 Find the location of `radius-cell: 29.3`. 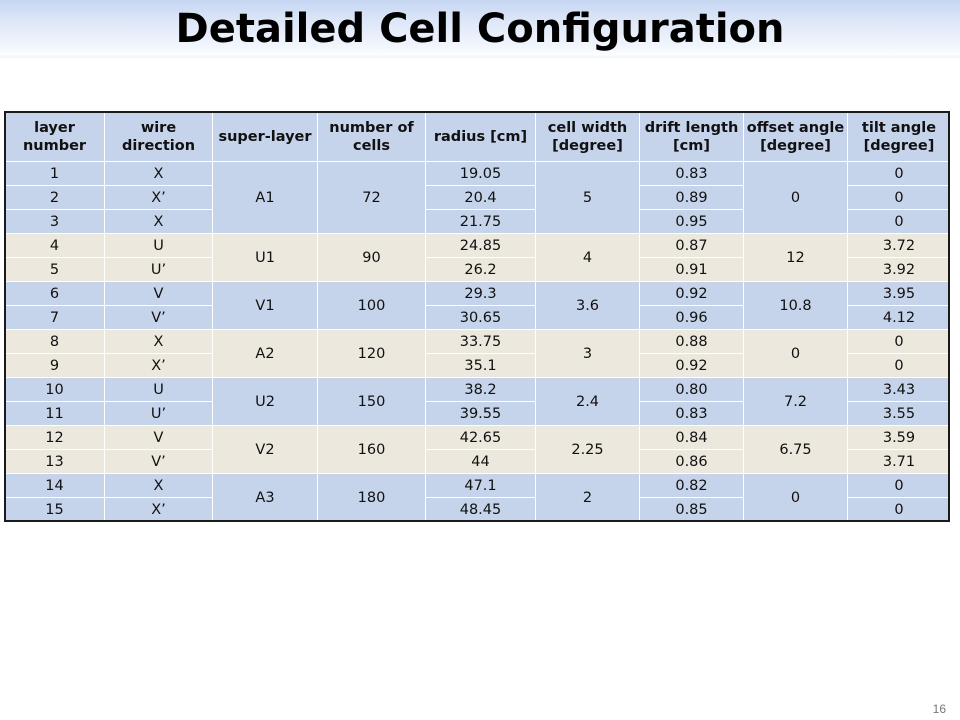

radius-cell: 29.3 is located at coordinates (480, 293).